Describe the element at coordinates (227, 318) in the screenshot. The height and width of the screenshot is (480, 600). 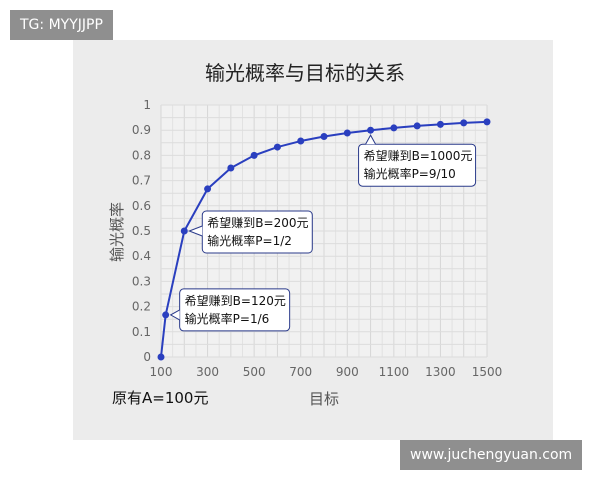
I see `annotation-text: 输光概率P=1/6` at that location.